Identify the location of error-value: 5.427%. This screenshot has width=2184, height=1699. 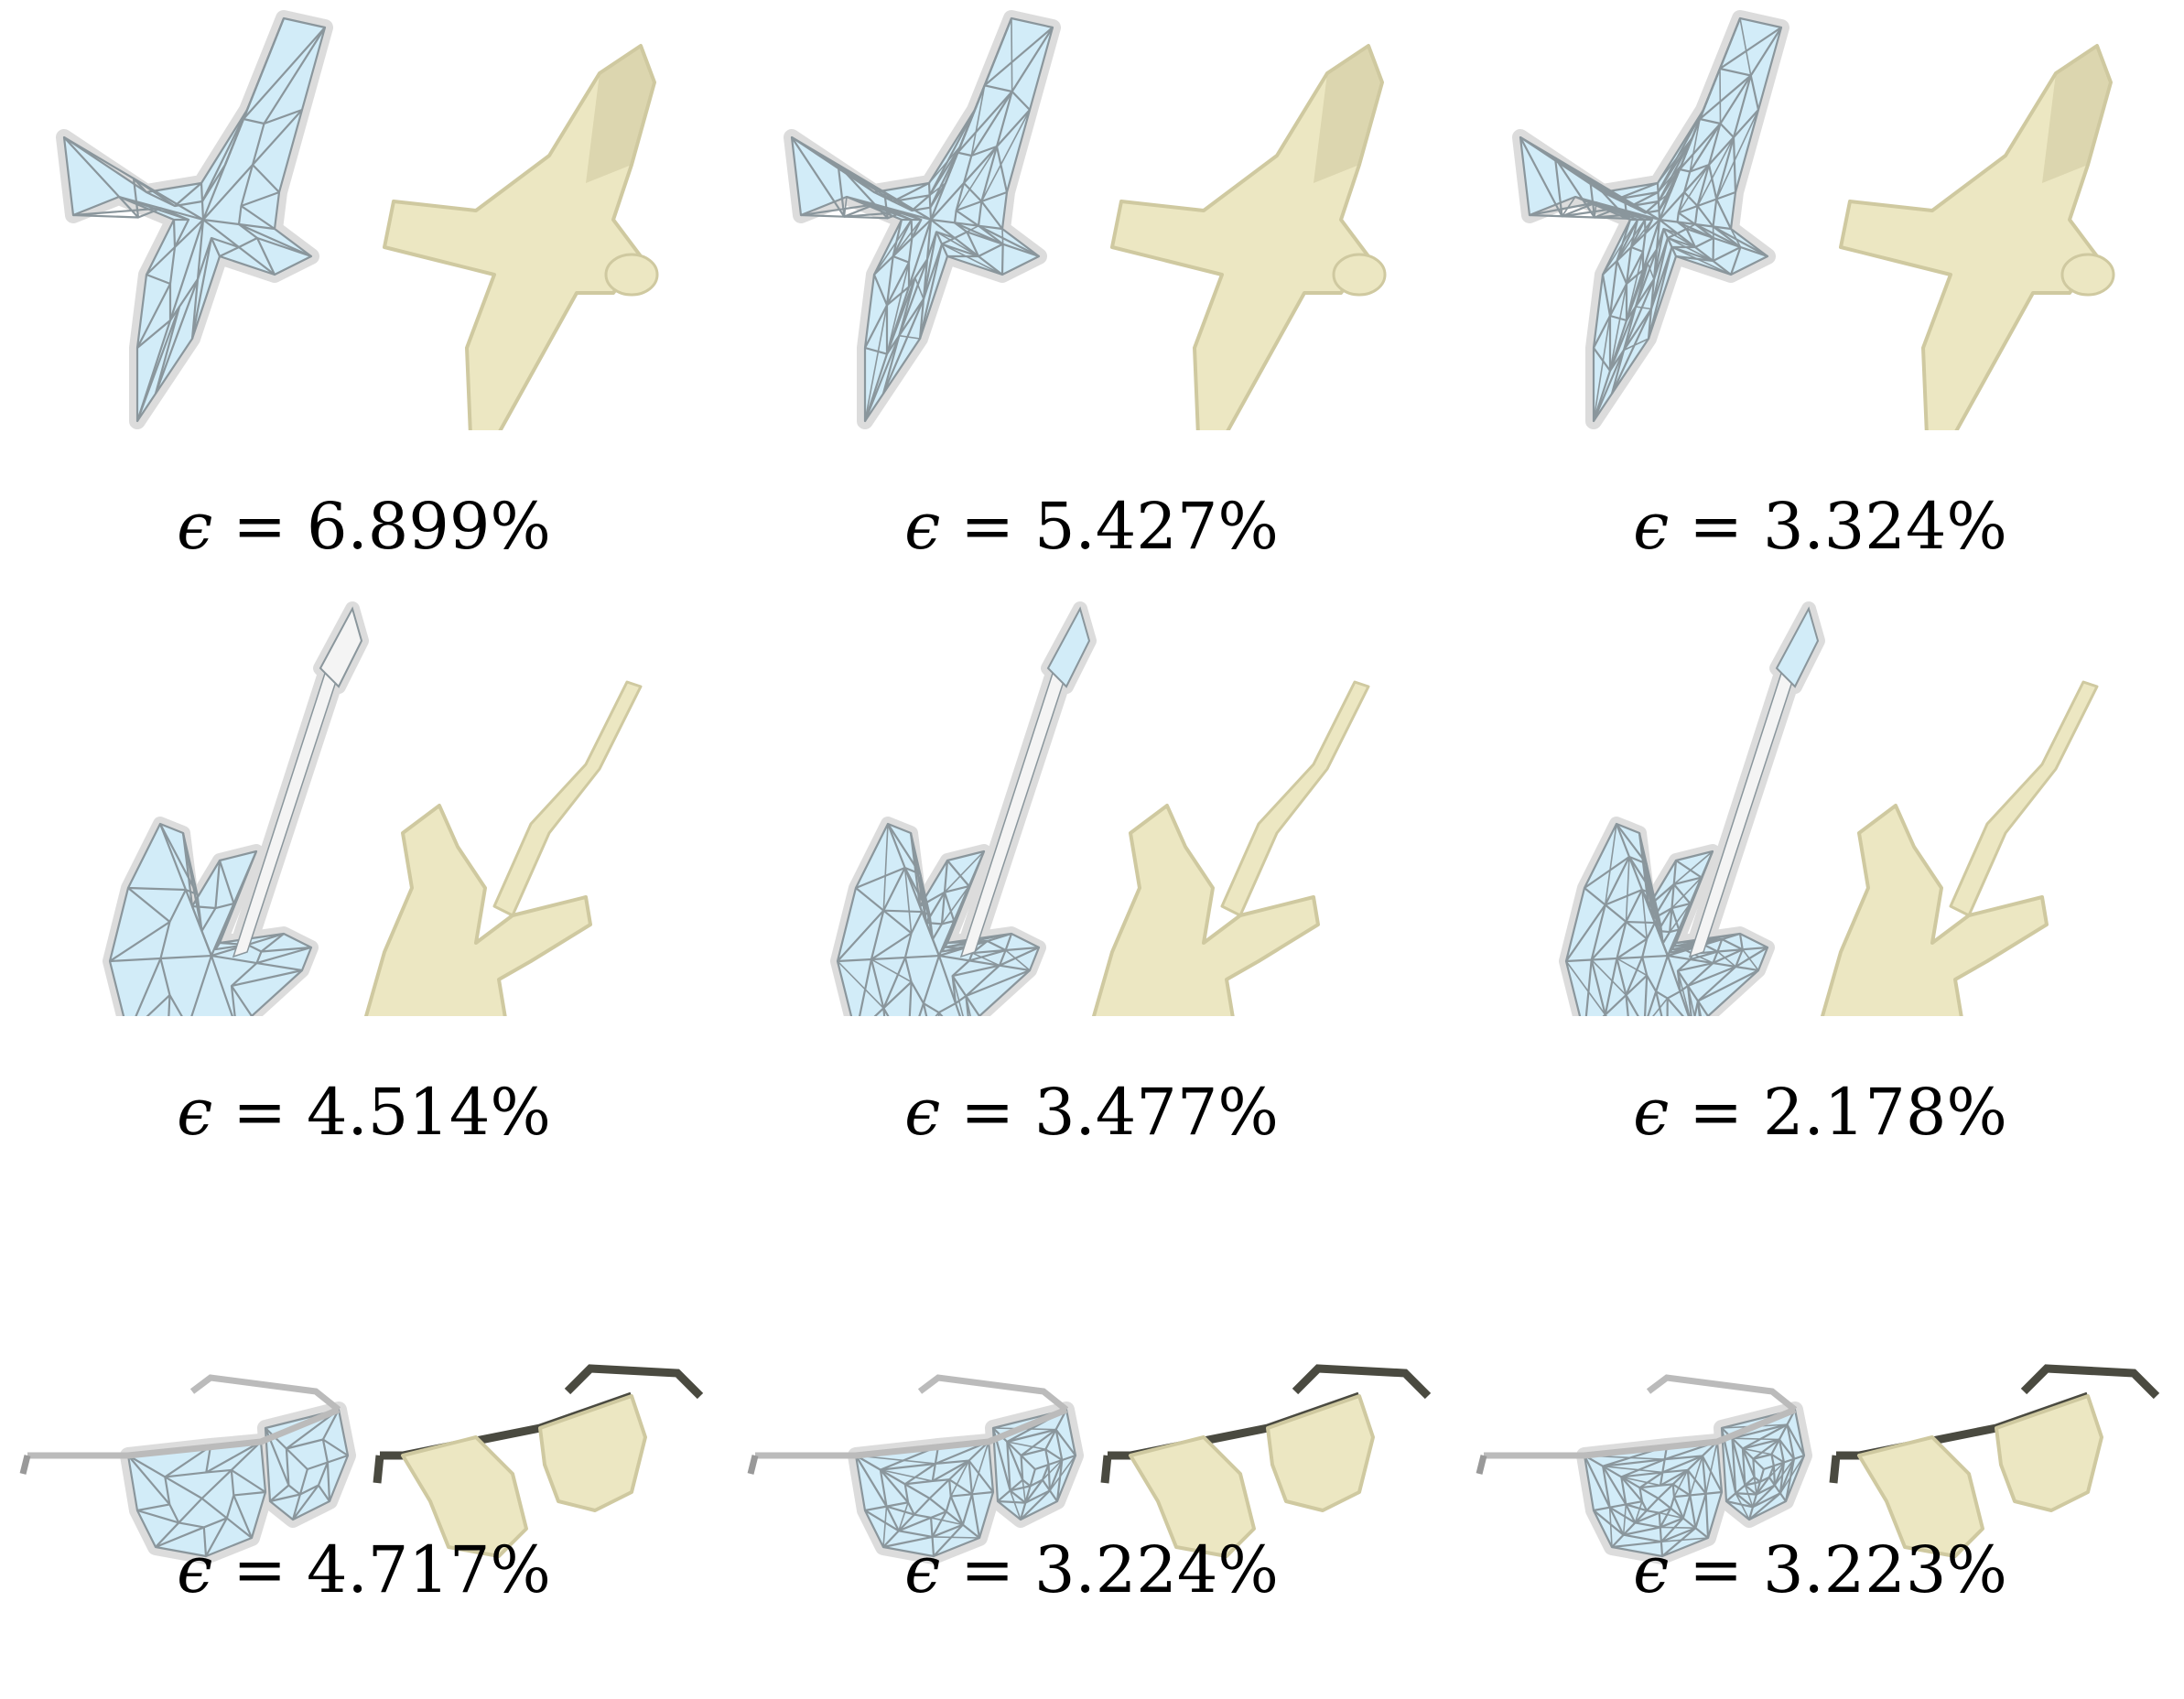
(1156, 526).